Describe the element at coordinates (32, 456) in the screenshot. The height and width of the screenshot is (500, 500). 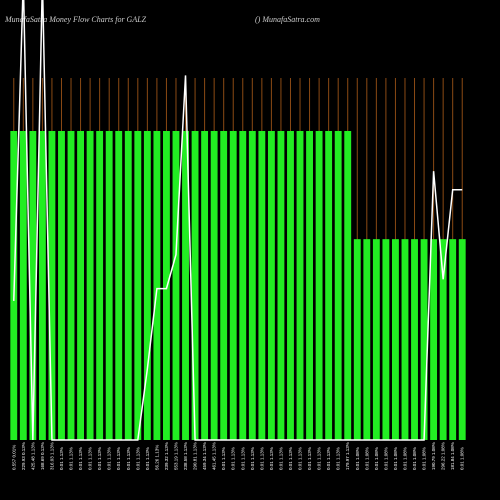
I see `x-tick-label: 425.48 1.13%` at that location.